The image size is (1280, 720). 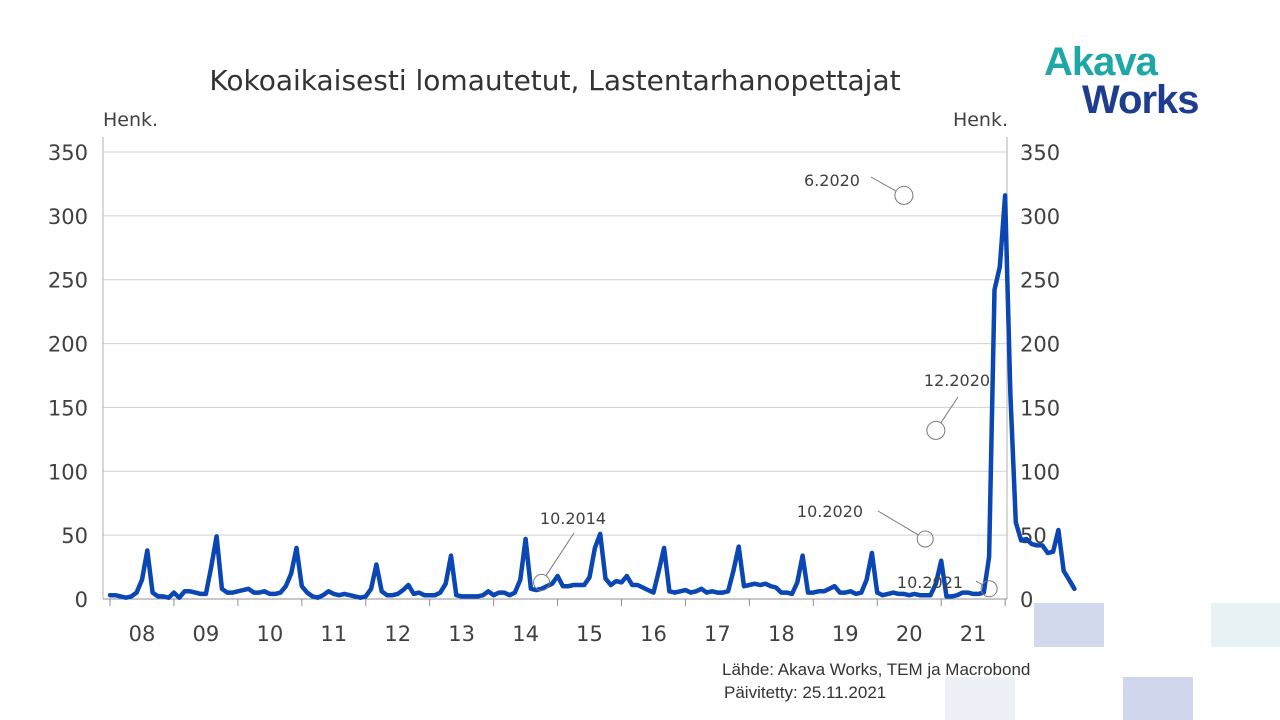 I want to click on logo-text-works: Works, so click(x=1141, y=100).